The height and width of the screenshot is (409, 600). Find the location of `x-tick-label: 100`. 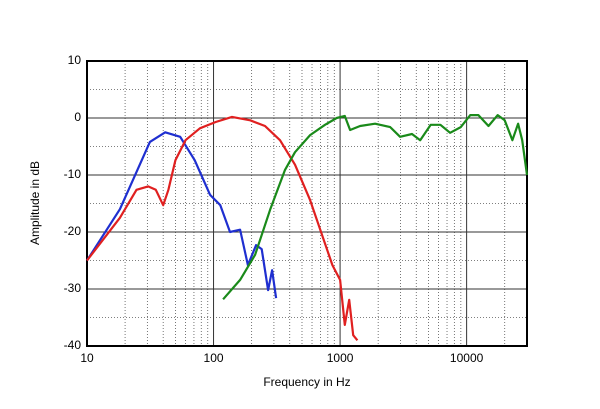

x-tick-label: 100 is located at coordinates (214, 358).